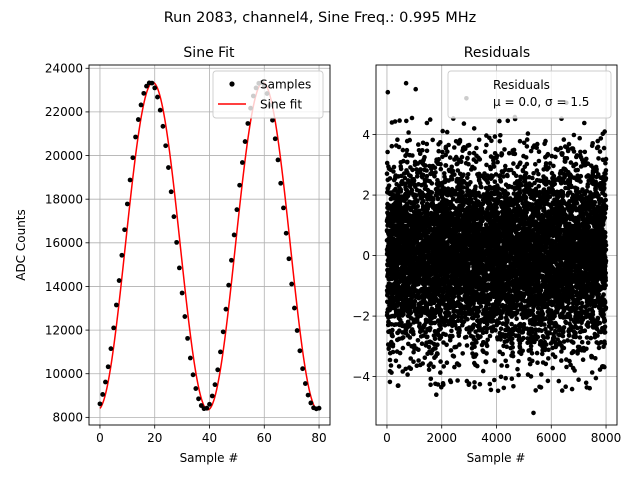 This screenshot has height=480, width=640. What do you see at coordinates (64, 330) in the screenshot?
I see `sine-fit-ytick-label-2: 12000` at bounding box center [64, 330].